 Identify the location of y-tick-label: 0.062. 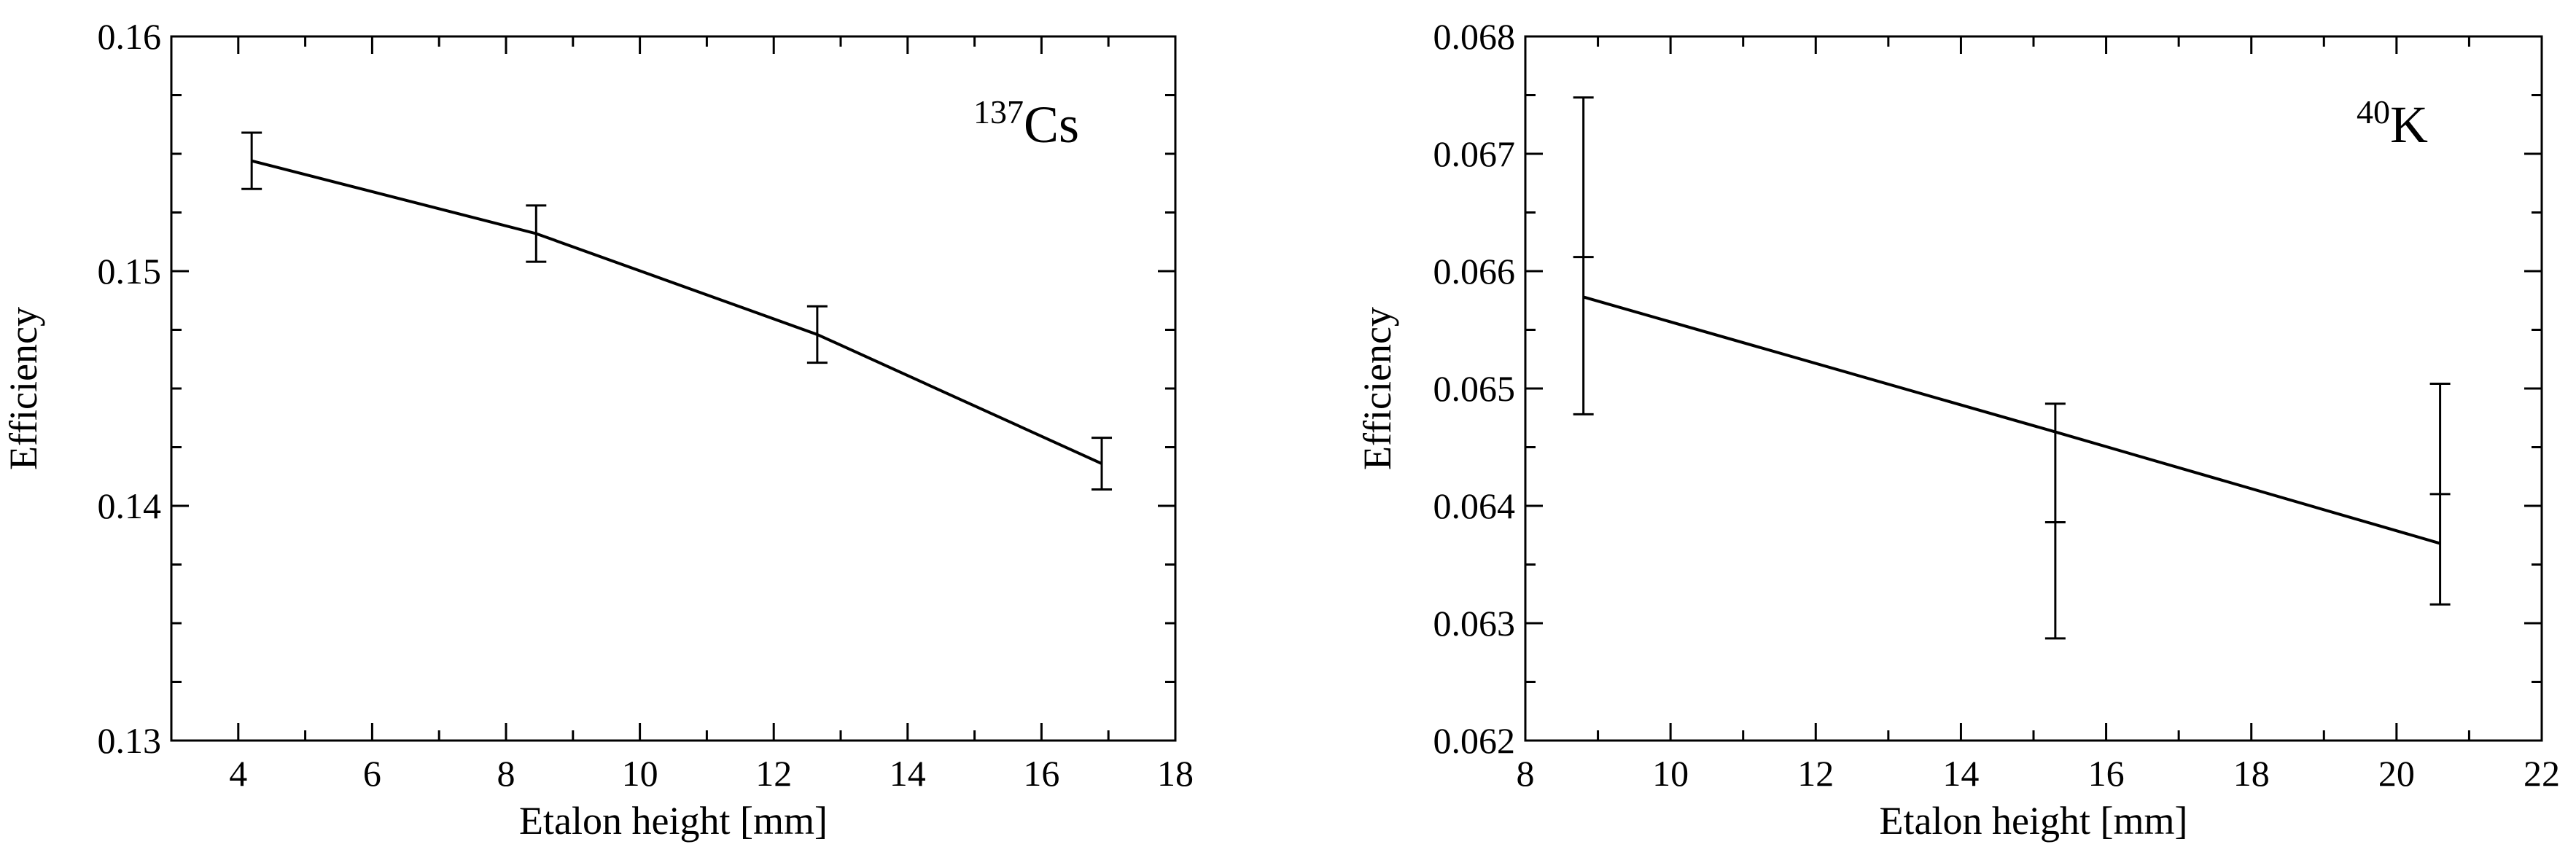
(1474, 740).